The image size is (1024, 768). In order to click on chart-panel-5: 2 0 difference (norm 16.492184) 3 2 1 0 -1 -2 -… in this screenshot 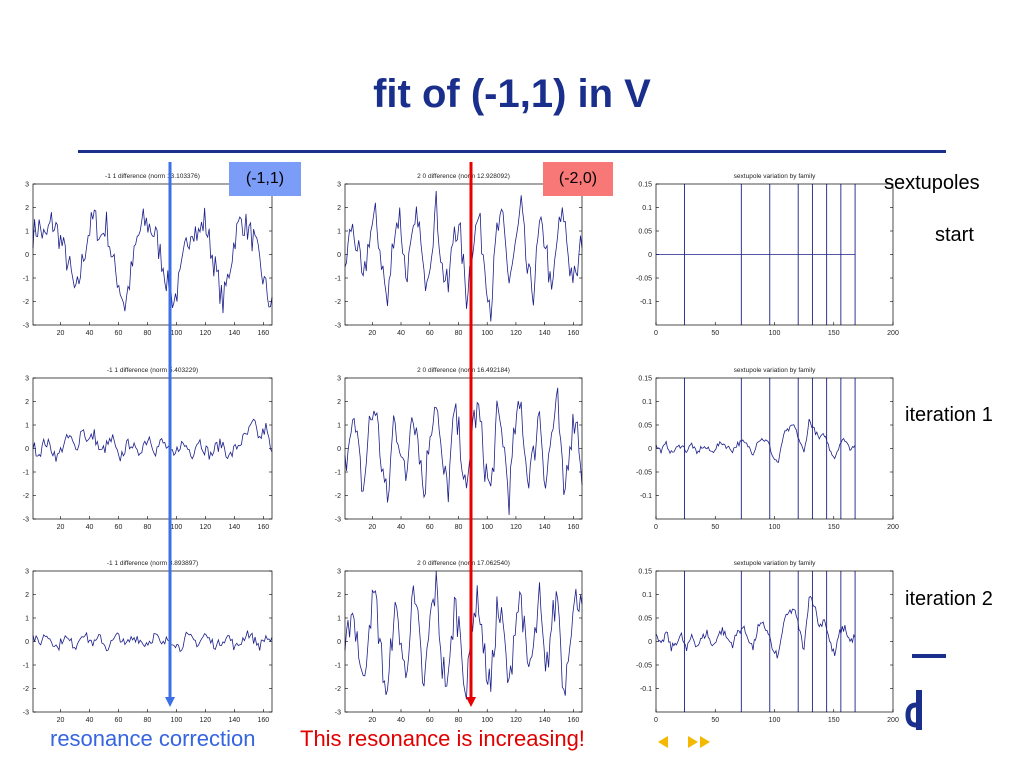, I will do `click(459, 449)`.